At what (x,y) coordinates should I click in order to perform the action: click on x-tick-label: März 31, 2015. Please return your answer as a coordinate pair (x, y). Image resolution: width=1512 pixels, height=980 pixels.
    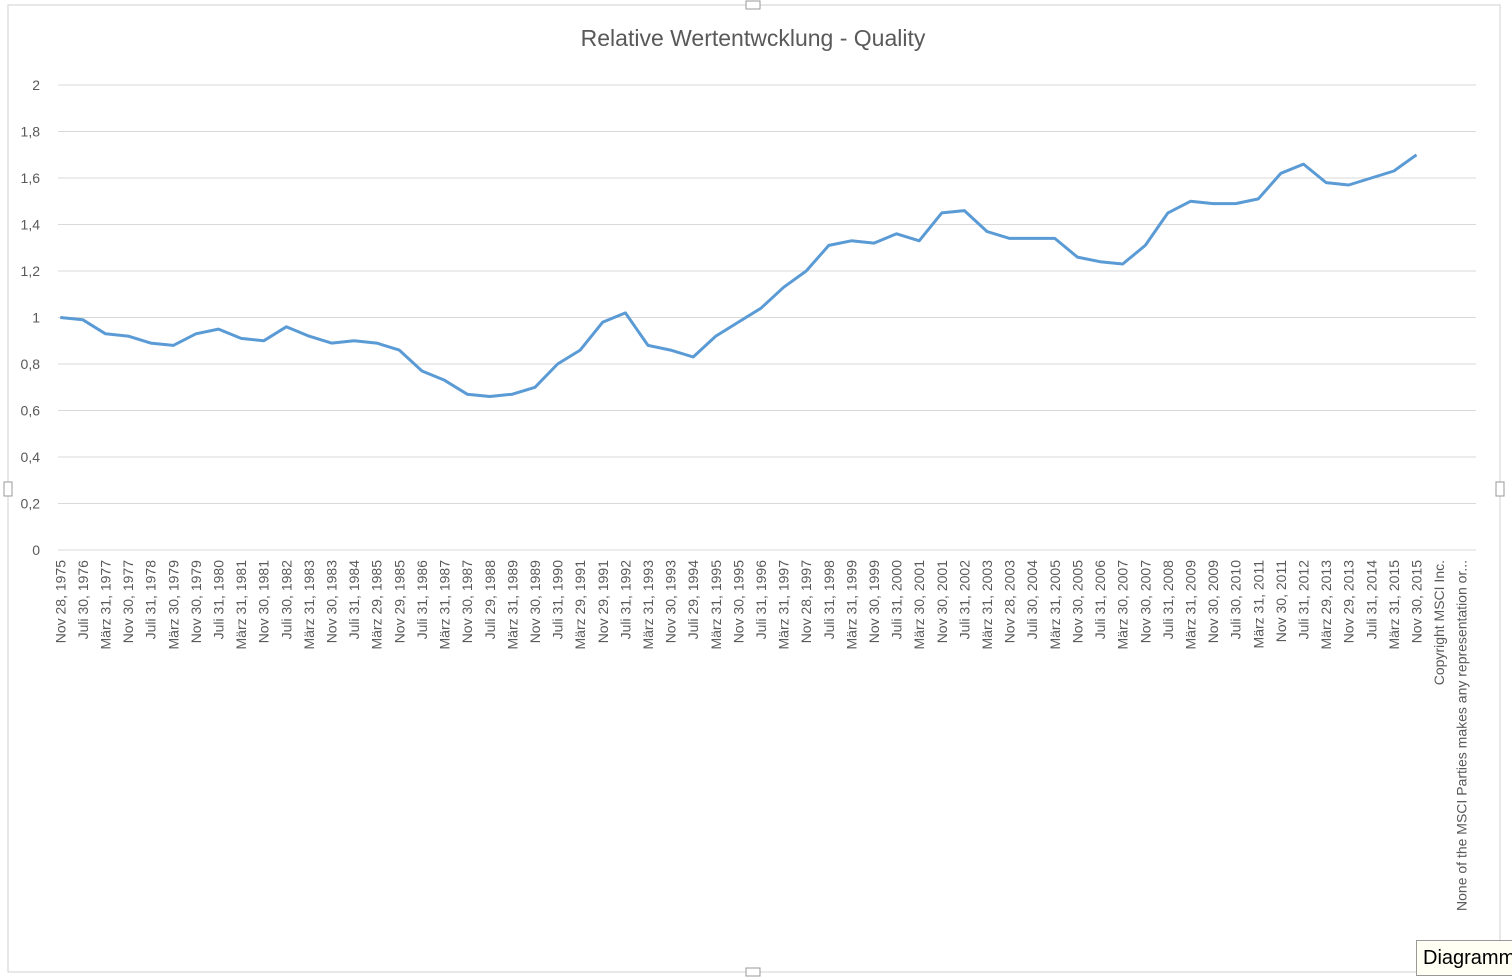
    Looking at the image, I should click on (1394, 605).